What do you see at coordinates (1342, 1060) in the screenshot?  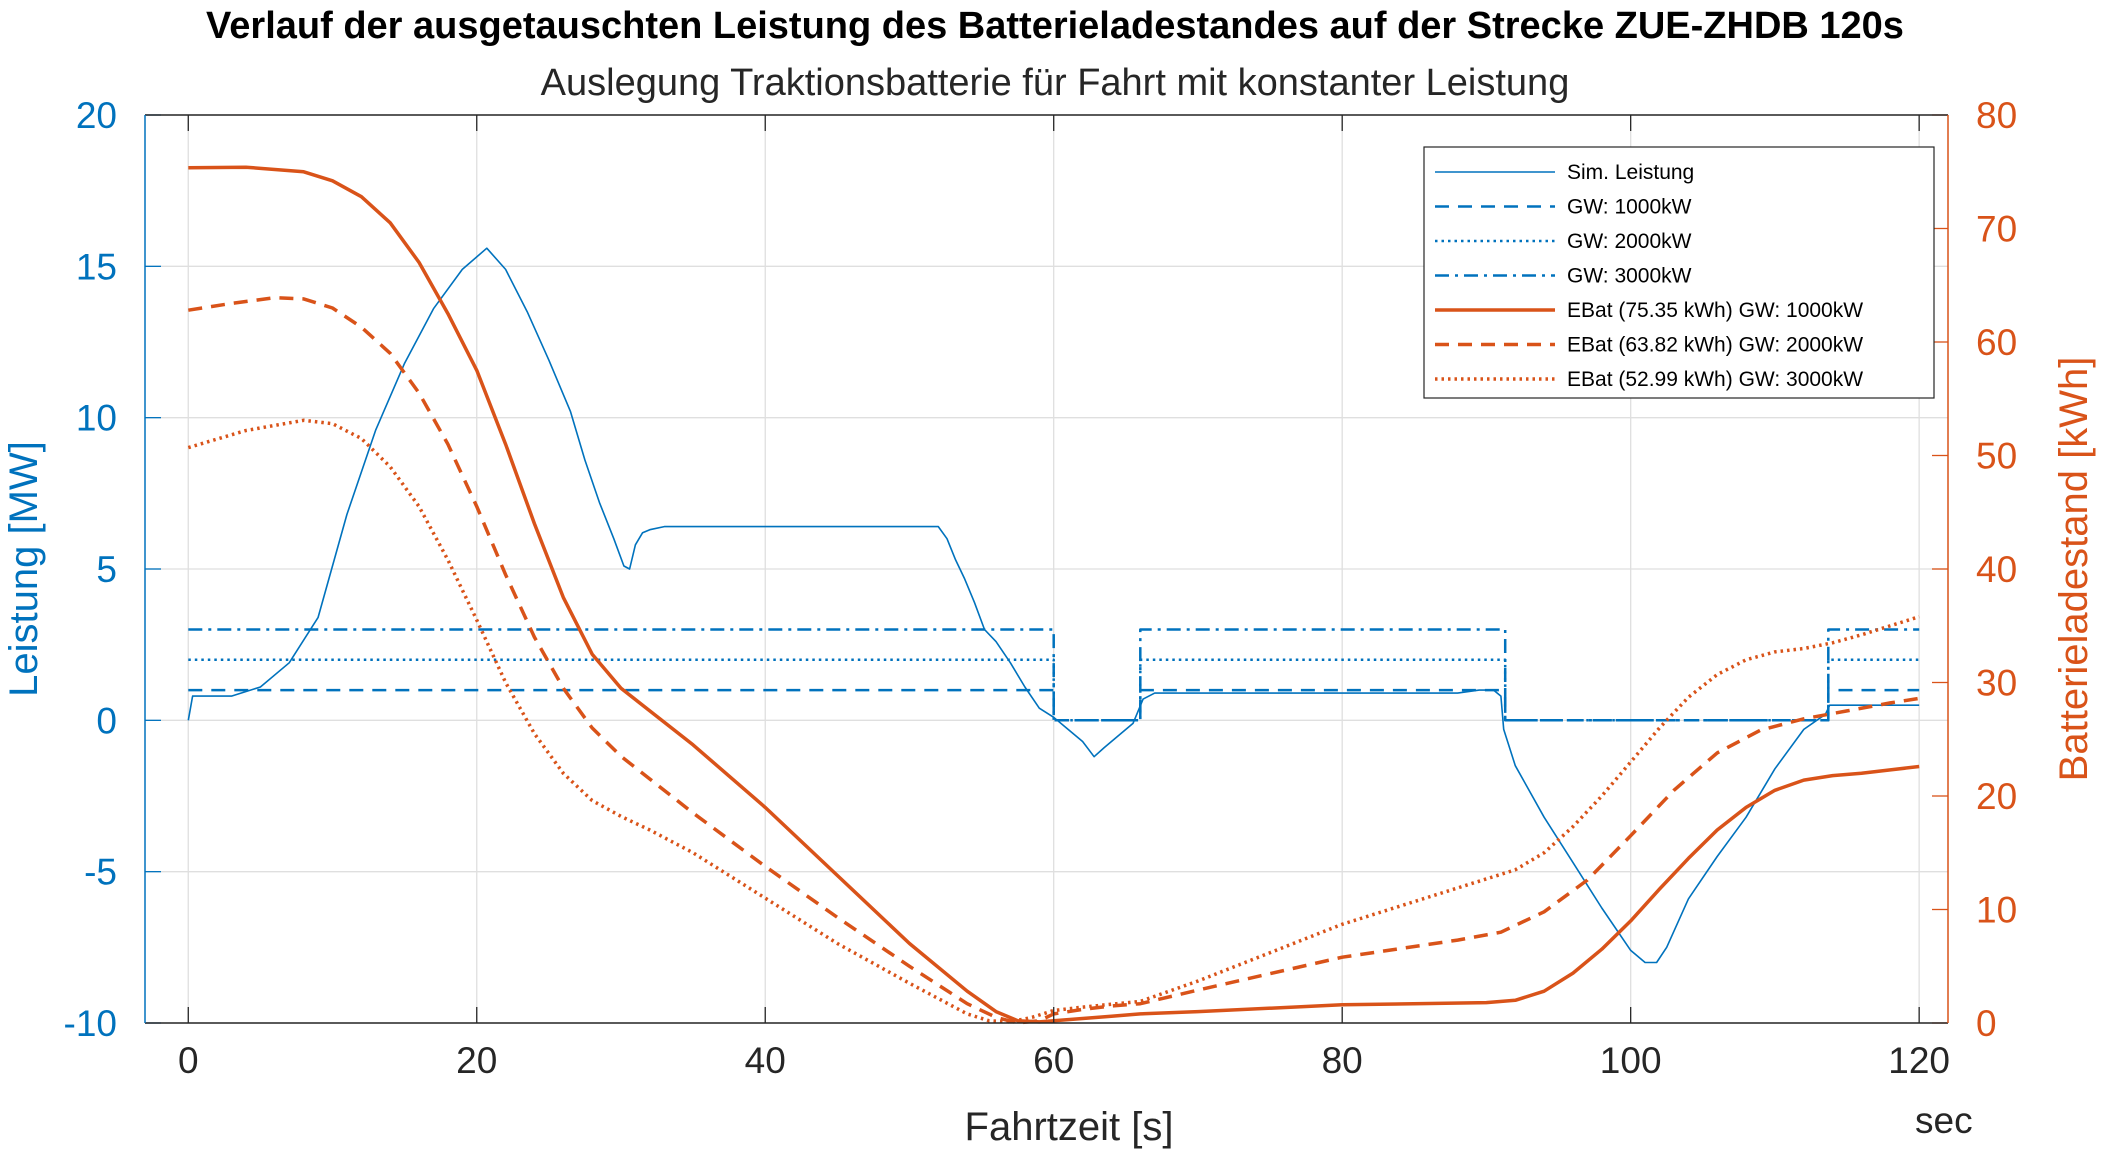 I see `x-tick-label: 80` at bounding box center [1342, 1060].